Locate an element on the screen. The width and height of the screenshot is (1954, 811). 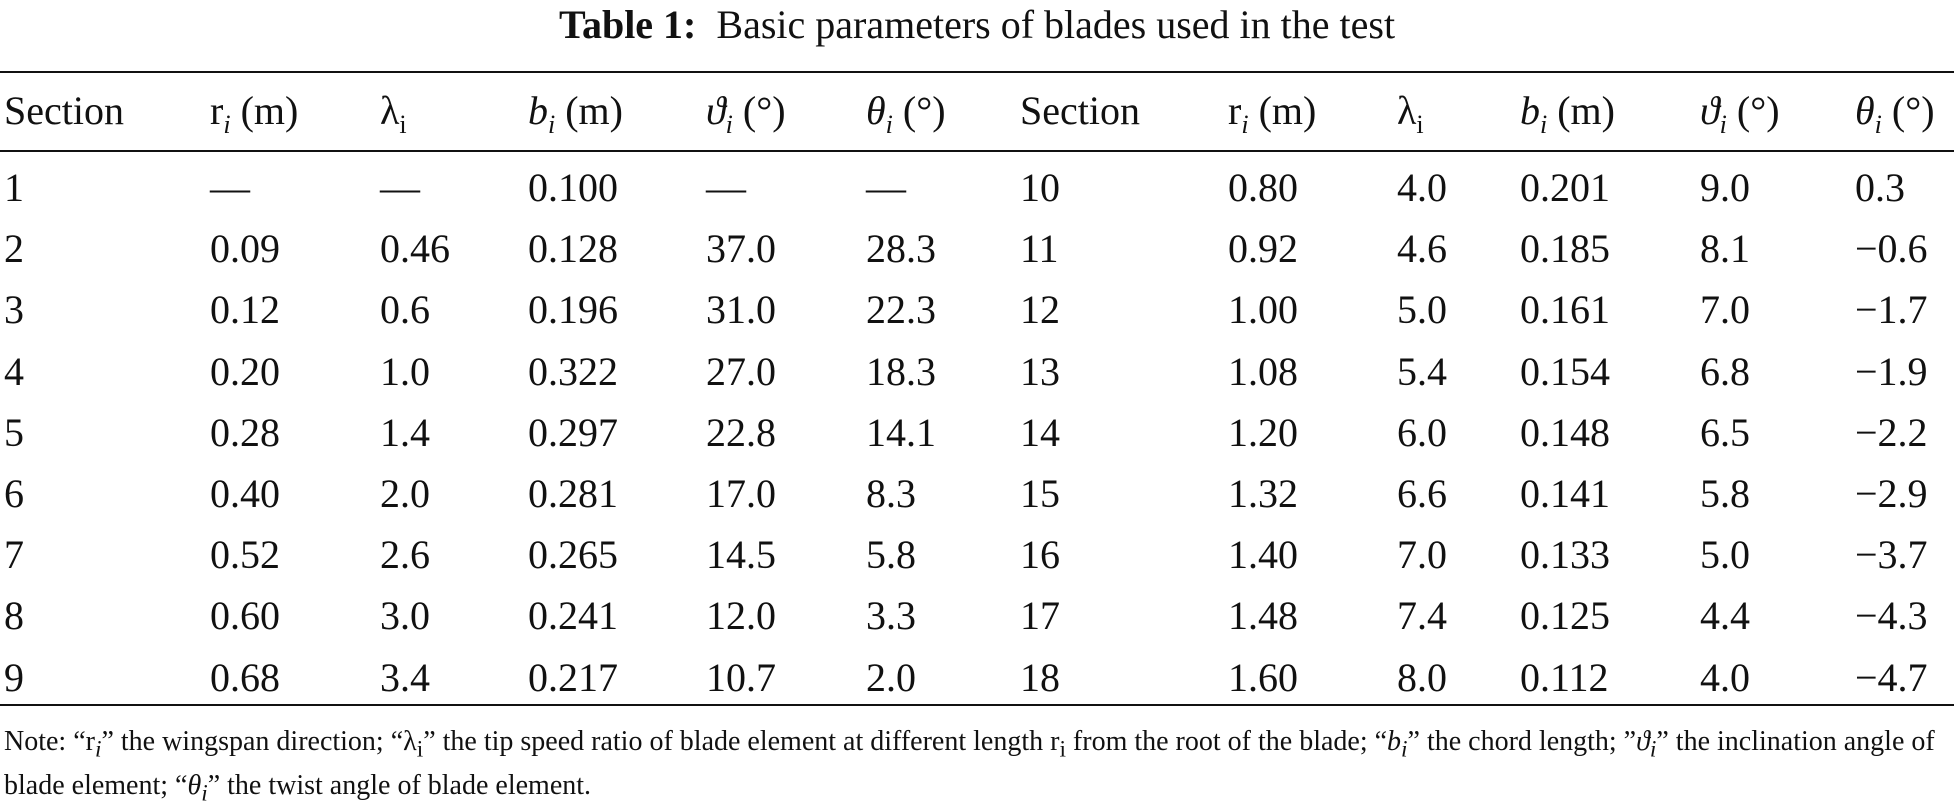
table-cell: 8.1 is located at coordinates (1725, 249).